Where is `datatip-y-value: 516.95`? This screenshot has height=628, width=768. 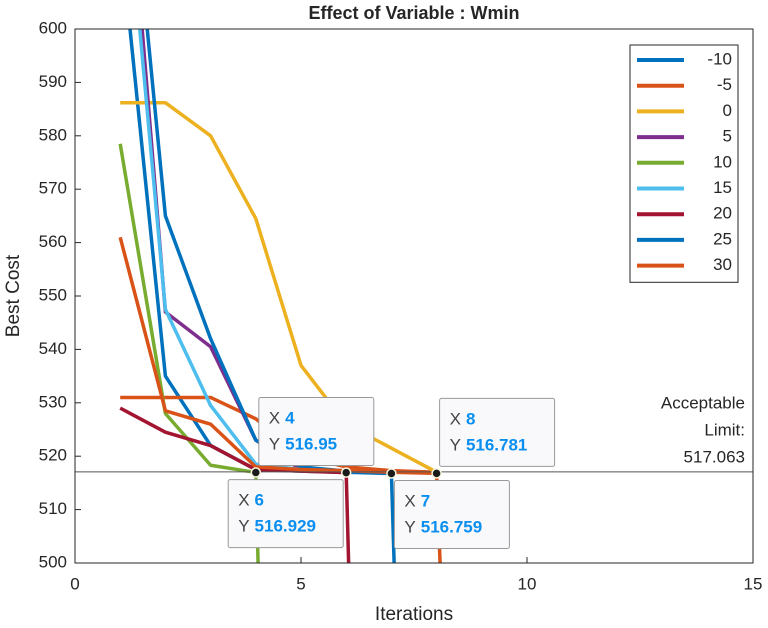 datatip-y-value: 516.95 is located at coordinates (311, 444).